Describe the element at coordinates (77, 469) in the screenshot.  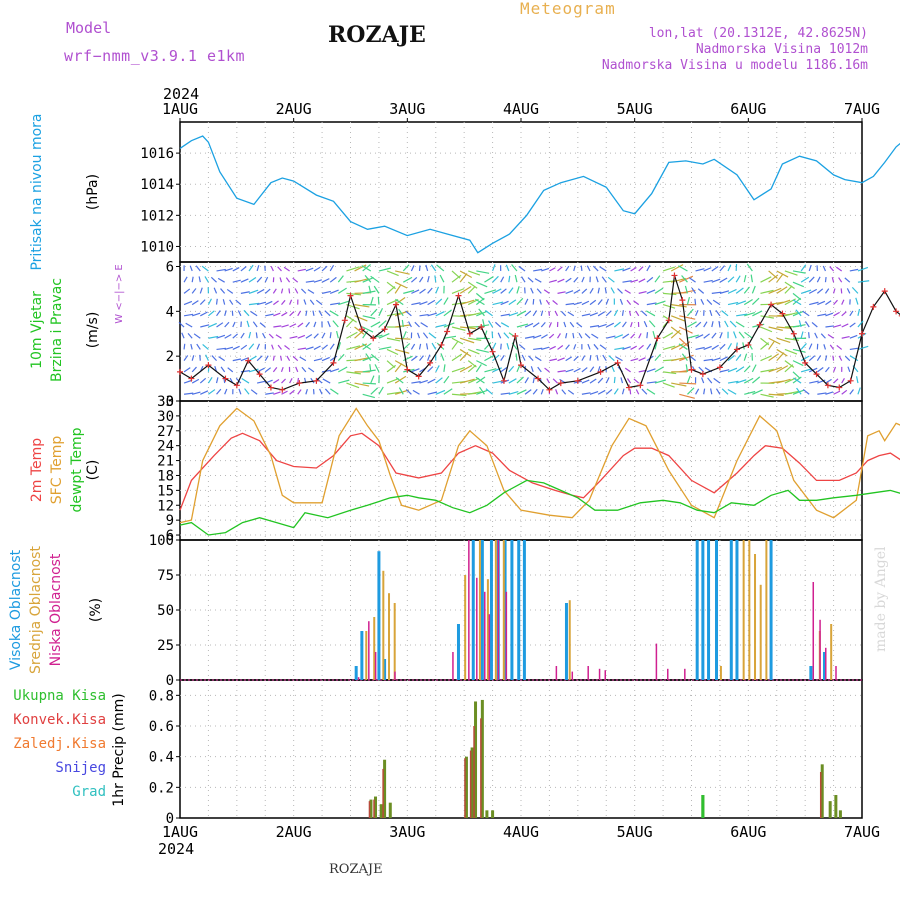
I see `dewpt-side-label: dewpt Temp` at that location.